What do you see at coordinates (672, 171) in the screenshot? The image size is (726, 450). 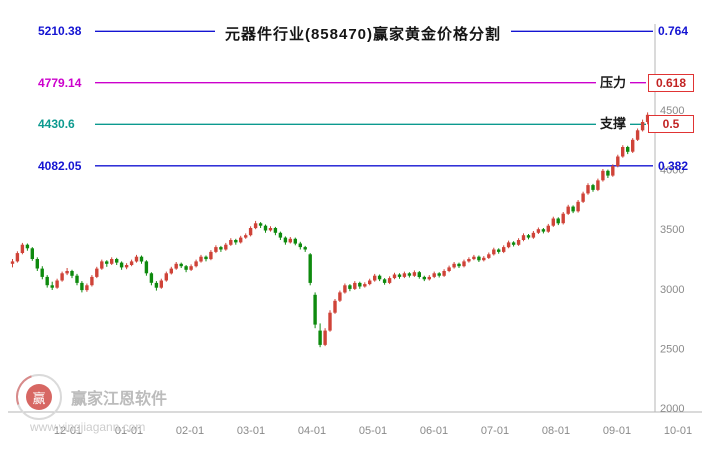 I see `y-axis-tick: 4000` at bounding box center [672, 171].